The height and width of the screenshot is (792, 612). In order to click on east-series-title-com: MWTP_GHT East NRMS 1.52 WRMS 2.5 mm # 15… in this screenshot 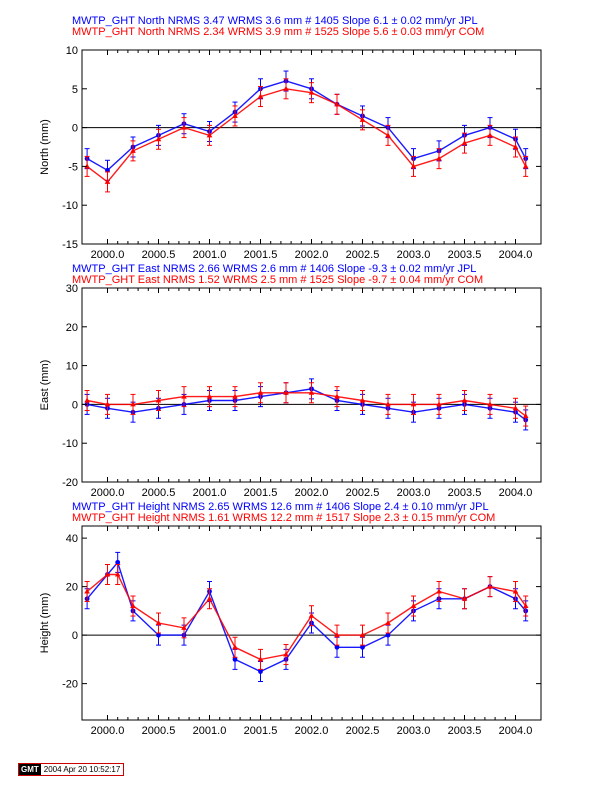, I will do `click(277, 280)`.